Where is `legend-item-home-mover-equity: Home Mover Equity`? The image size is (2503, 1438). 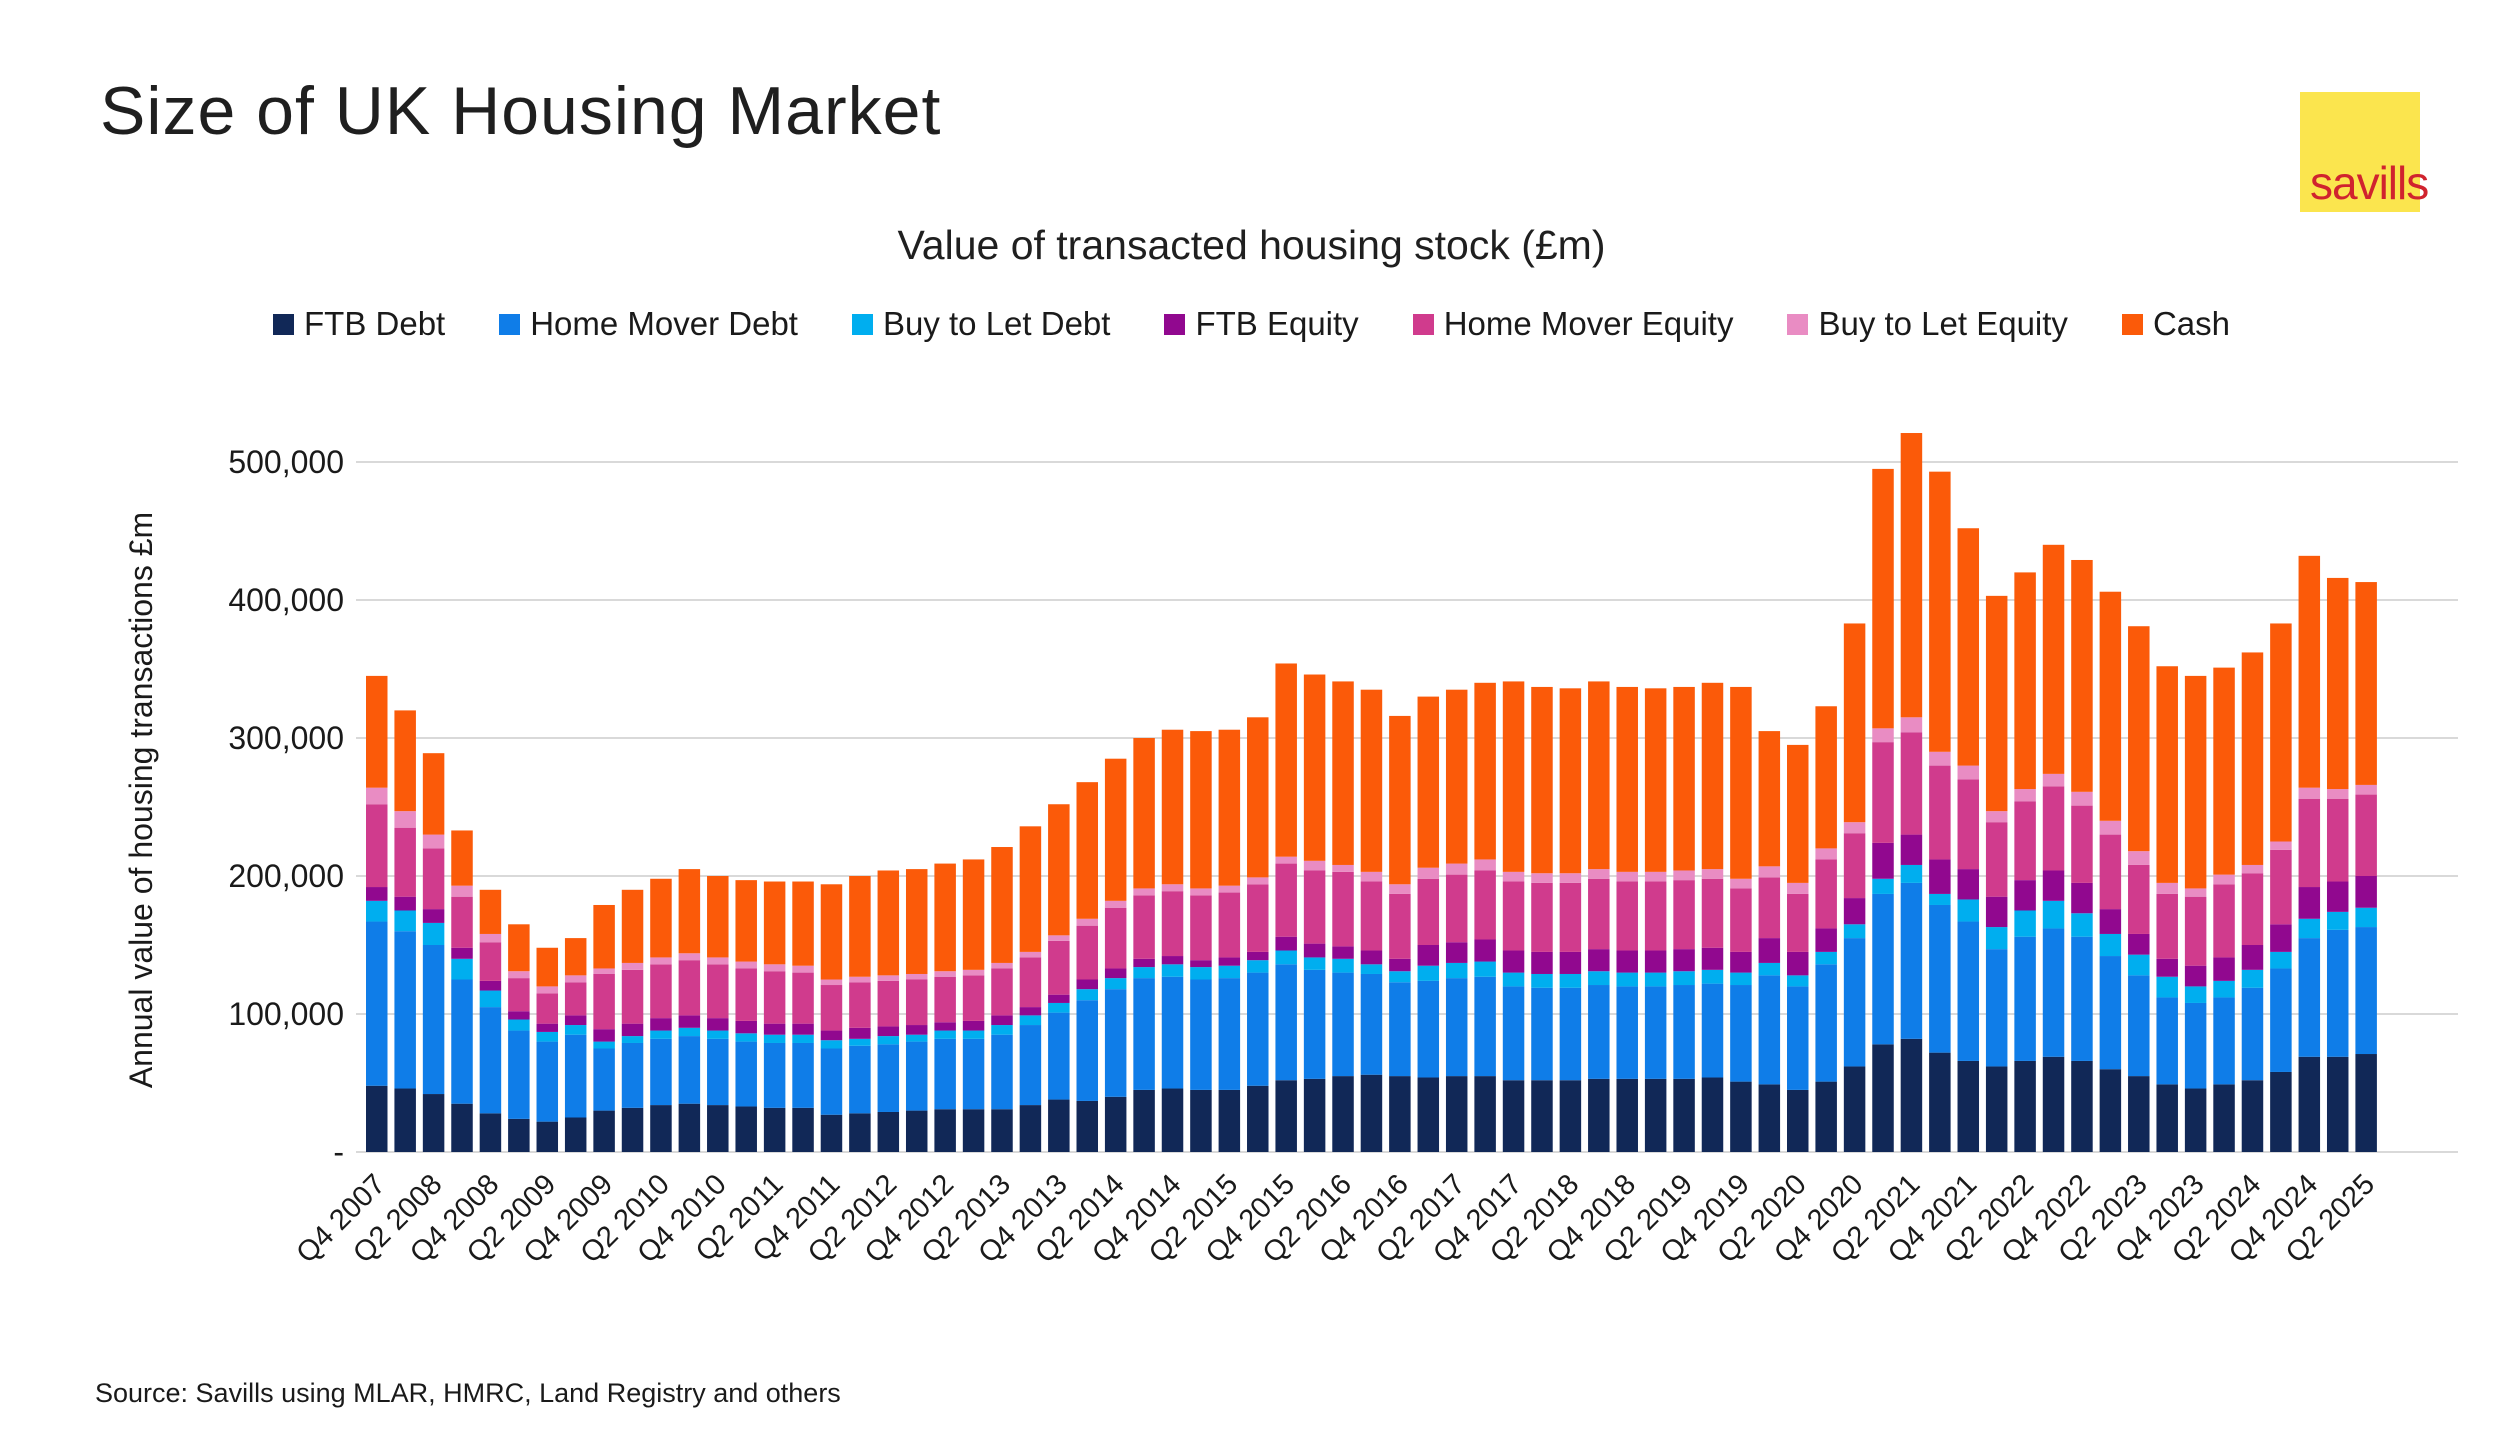
legend-item-home-mover-equity: Home Mover Equity is located at coordinates (1572, 324).